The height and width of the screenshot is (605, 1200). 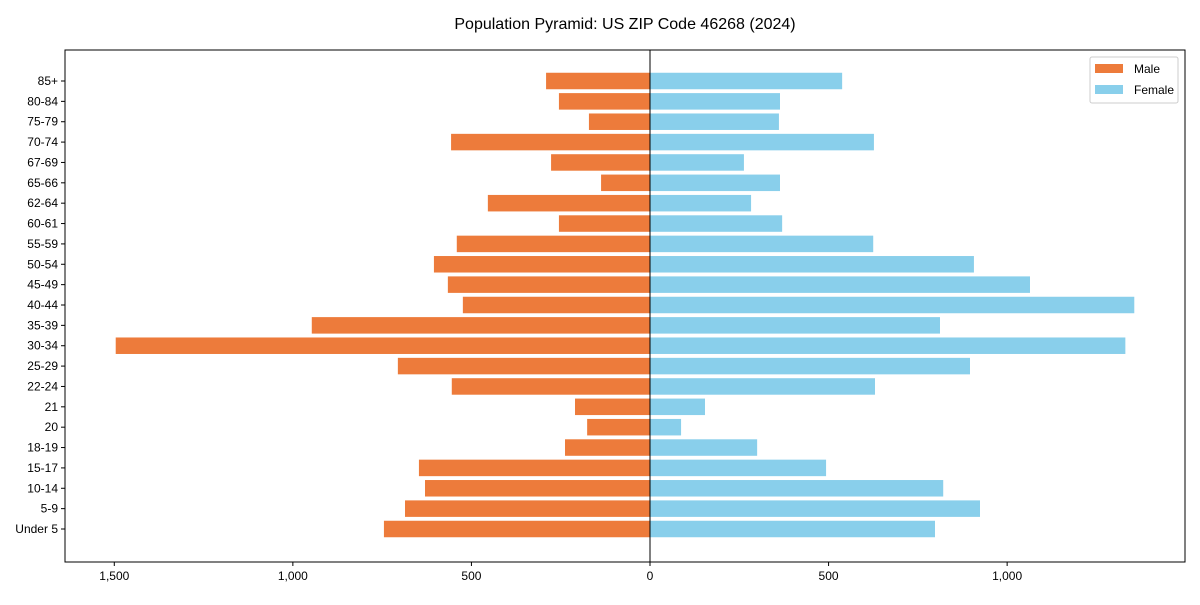 I want to click on y-tick-label: 80-84, so click(x=42, y=101).